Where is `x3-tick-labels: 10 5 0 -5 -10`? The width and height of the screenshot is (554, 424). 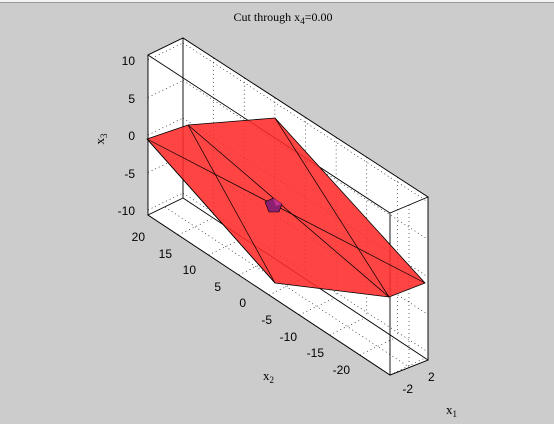
x3-tick-labels: 10 5 0 -5 -10 is located at coordinates (127, 136).